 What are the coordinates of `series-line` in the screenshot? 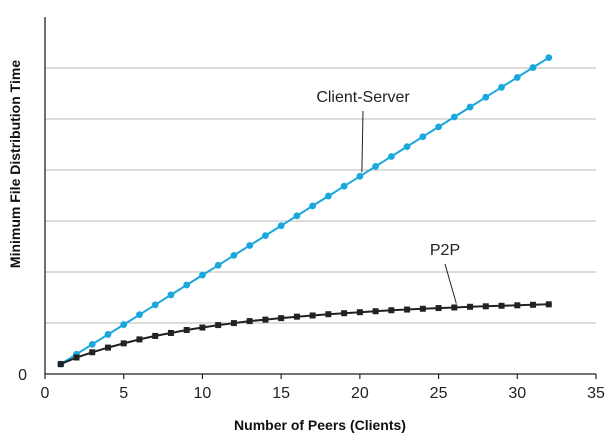 It's located at (304, 334).